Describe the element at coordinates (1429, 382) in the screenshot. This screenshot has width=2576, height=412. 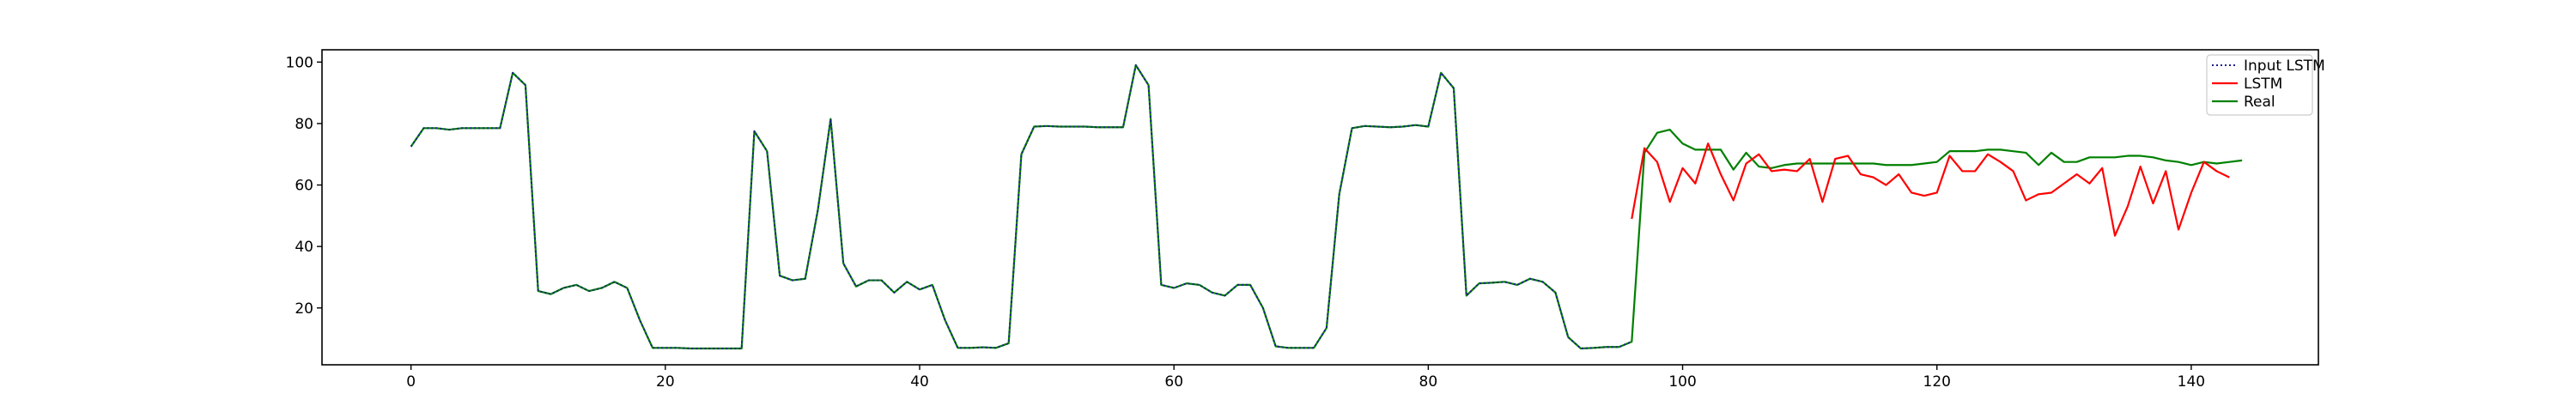
I see `x-tick-label: 80` at that location.